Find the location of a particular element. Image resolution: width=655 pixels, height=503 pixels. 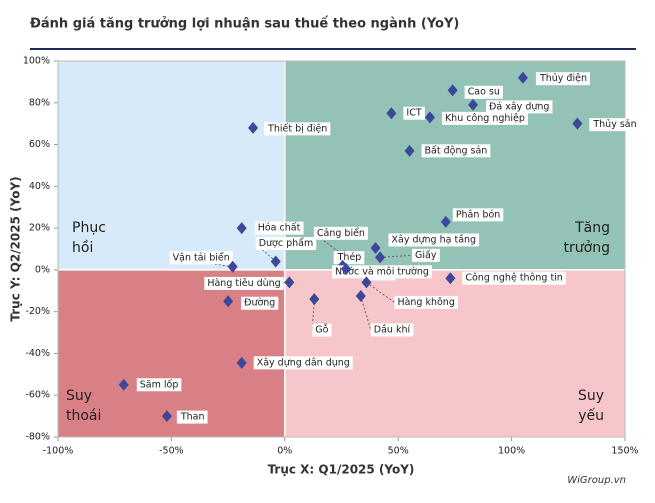

point-label: Than is located at coordinates (192, 417).